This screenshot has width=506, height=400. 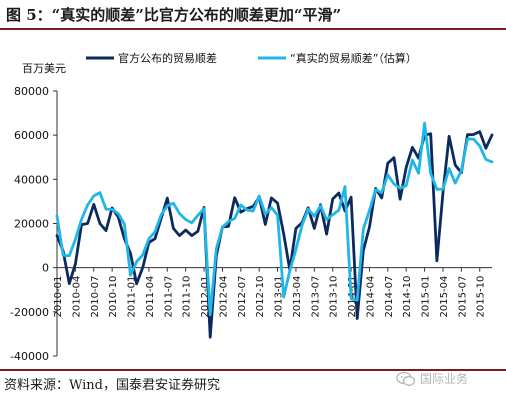 What do you see at coordinates (31, 179) in the screenshot?
I see `y-tick-label: 40000` at bounding box center [31, 179].